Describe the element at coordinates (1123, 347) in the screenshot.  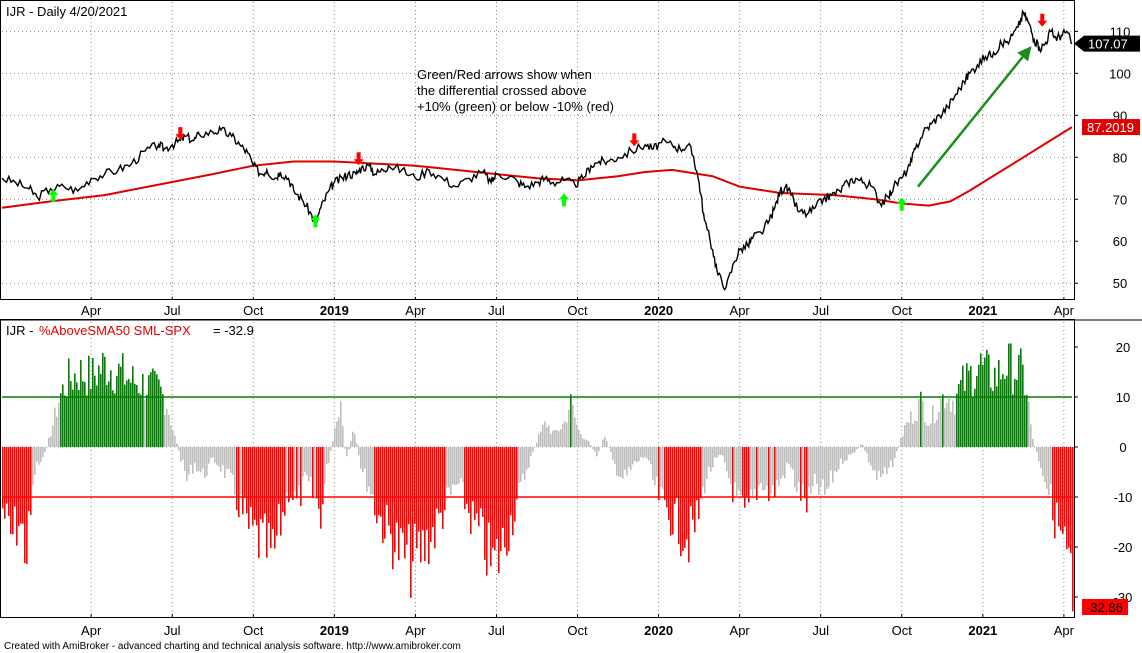
I see `indicator-y-tick-label: 20` at that location.